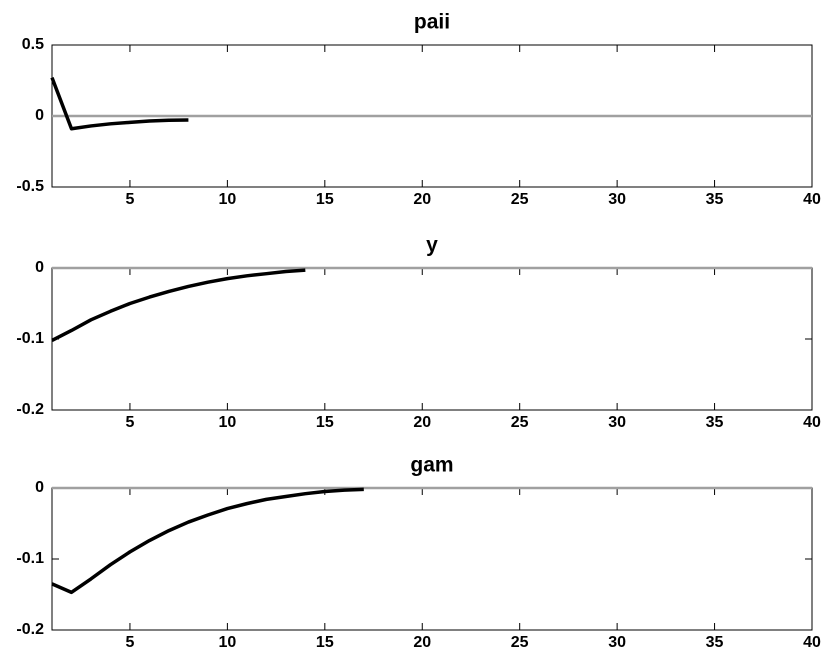 This screenshot has width=825, height=658. I want to click on chart-title: paii, so click(432, 22).